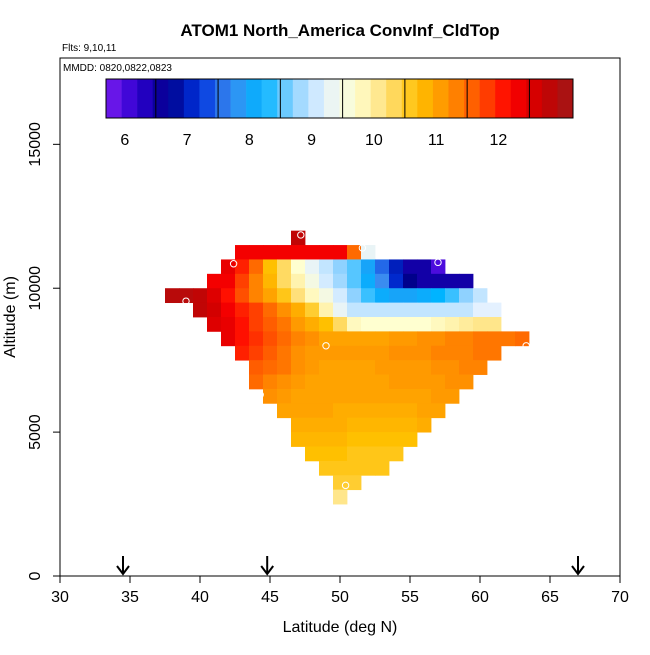 This screenshot has width=650, height=655. Describe the element at coordinates (350, 566) in the screenshot. I see `flight-arrow-markers` at that location.